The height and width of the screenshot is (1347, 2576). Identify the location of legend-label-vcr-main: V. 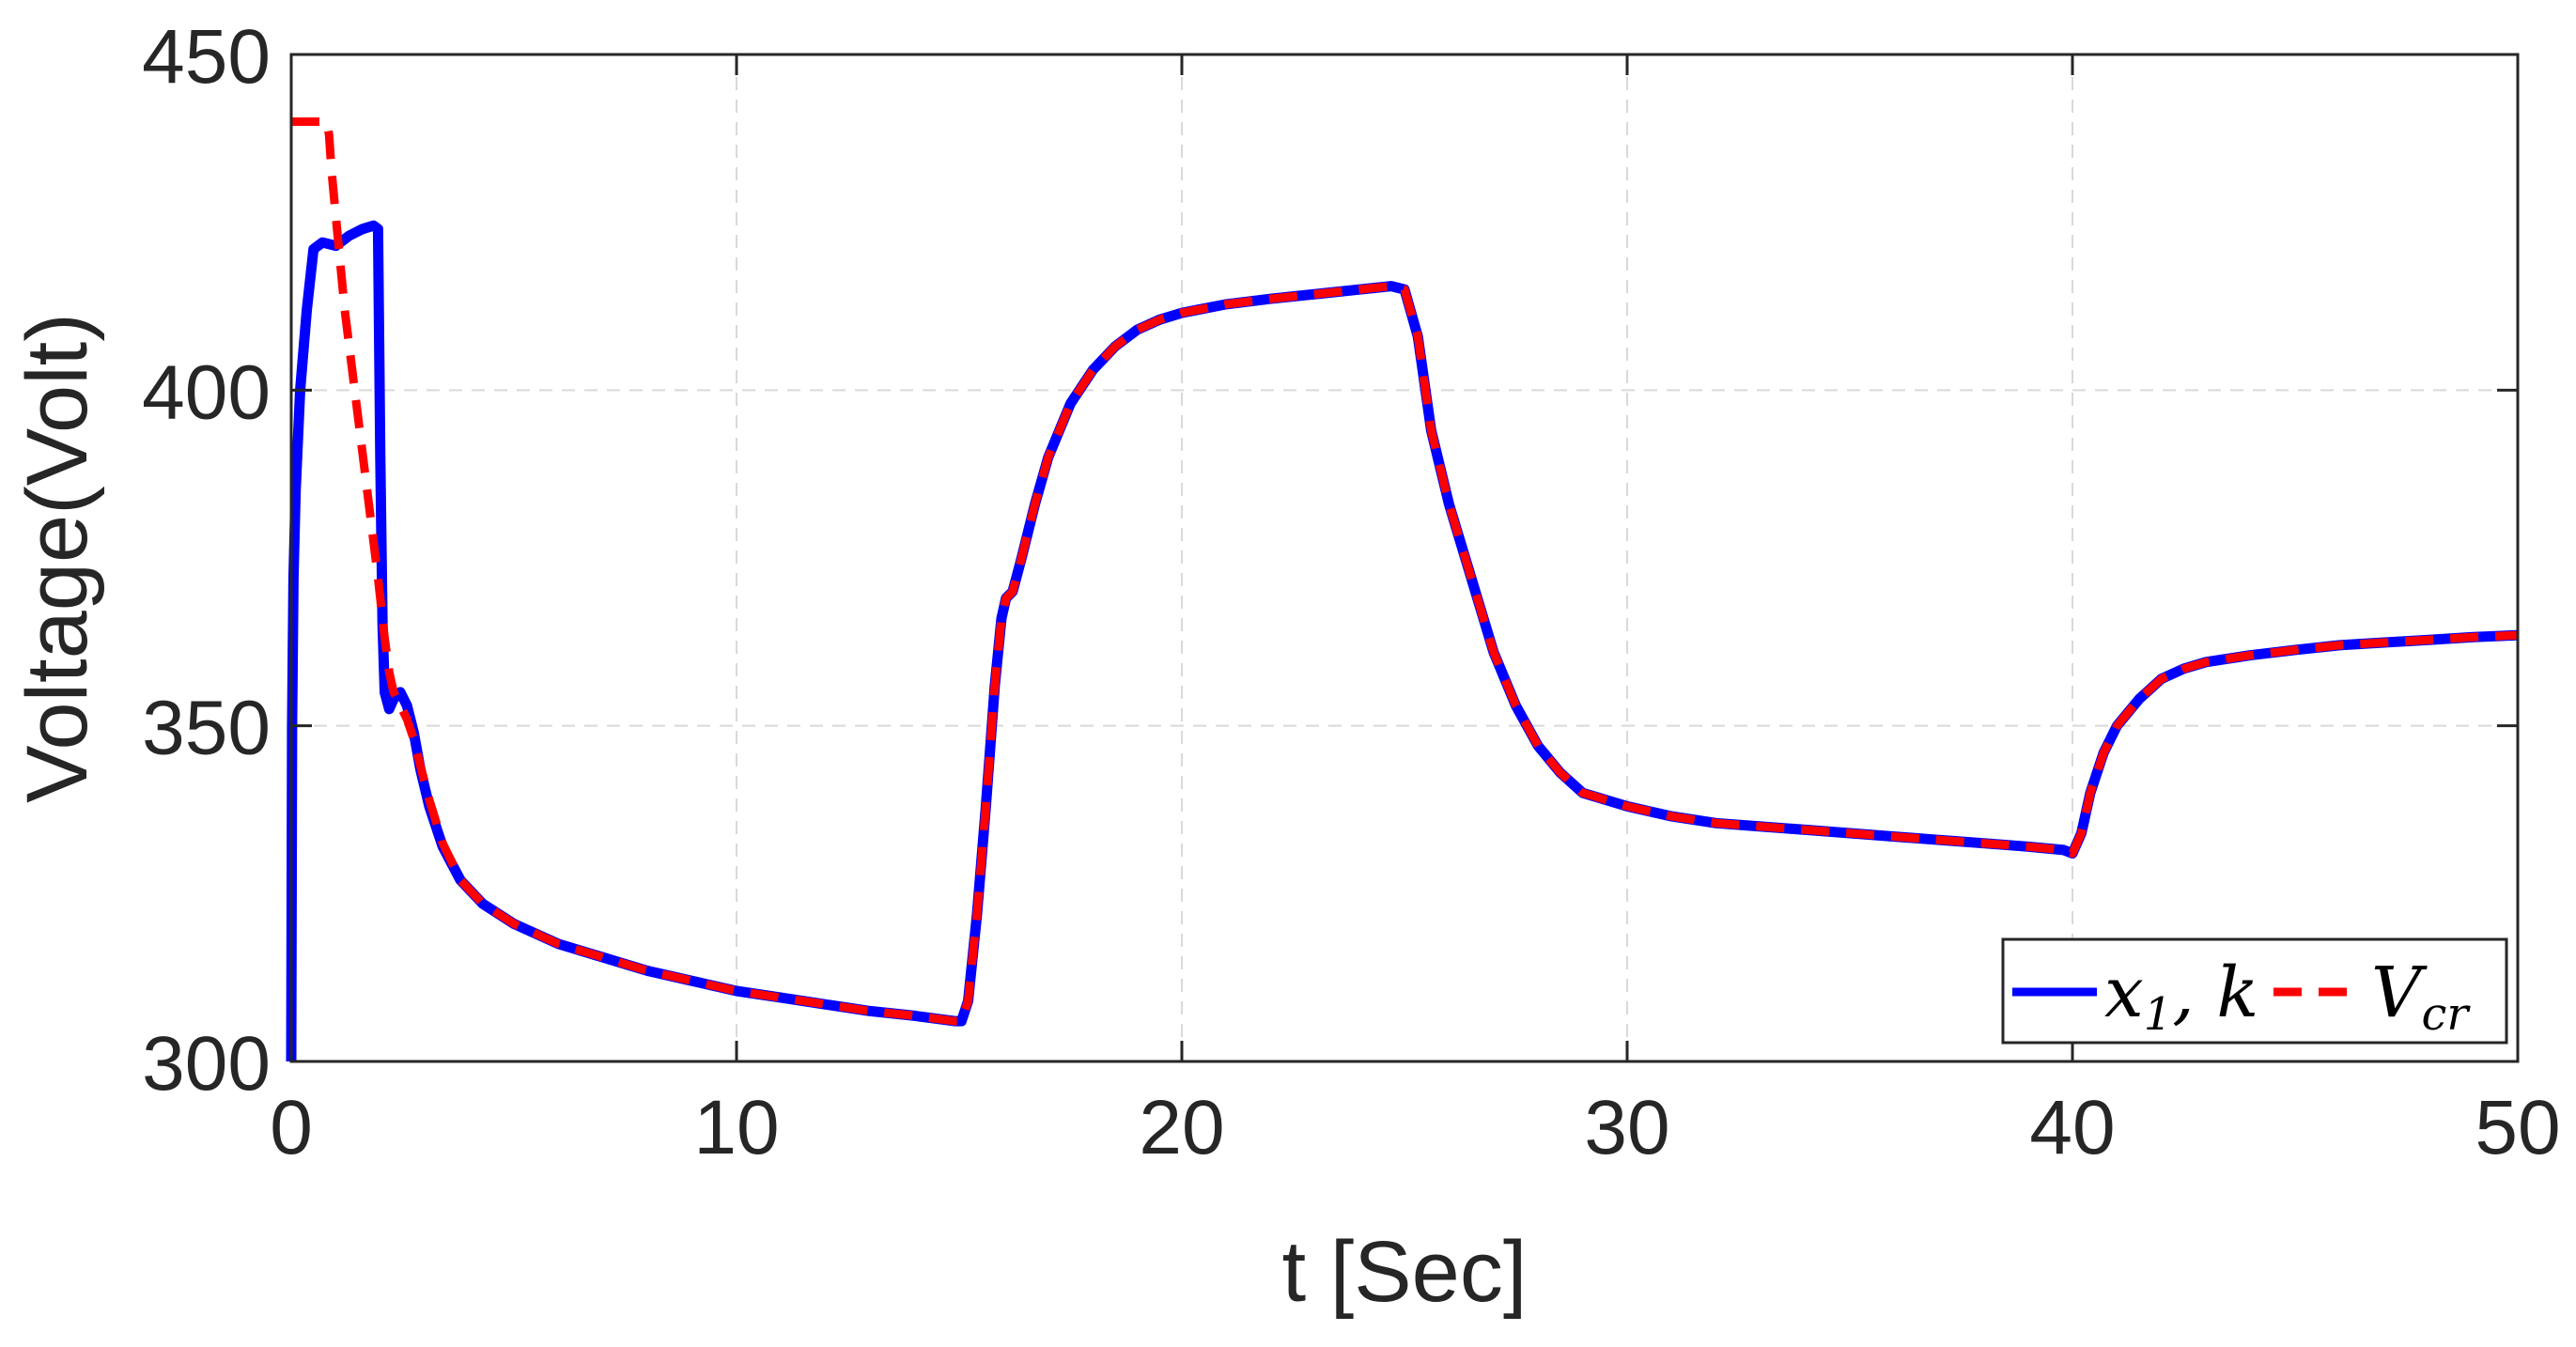
(2400, 992).